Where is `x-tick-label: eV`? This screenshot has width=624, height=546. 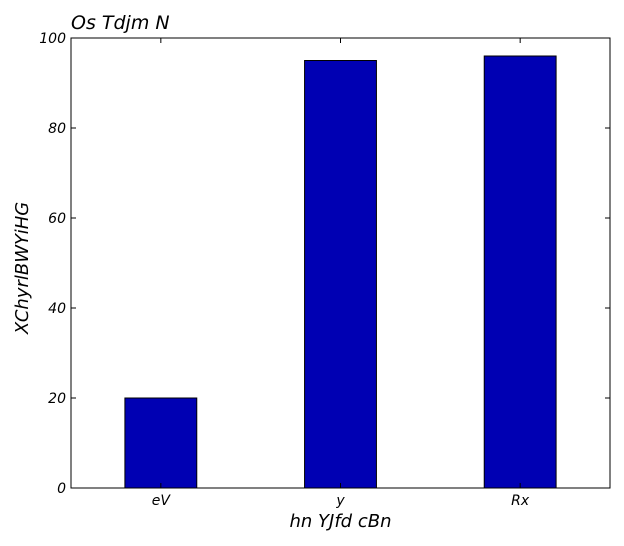
x-tick-label: eV is located at coordinates (162, 501).